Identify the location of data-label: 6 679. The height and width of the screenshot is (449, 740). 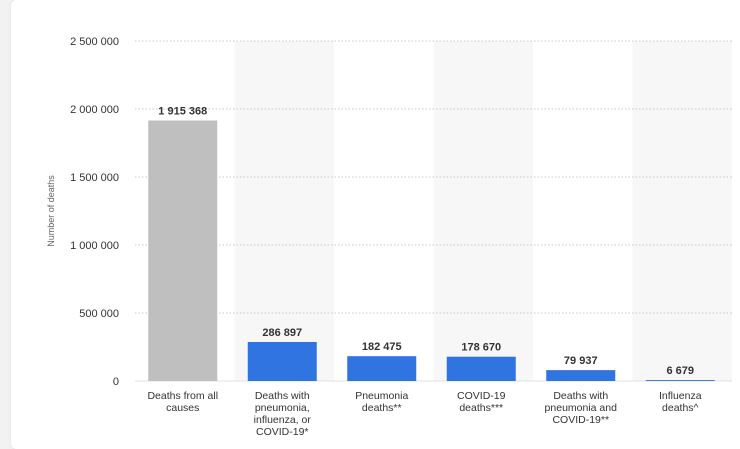
(680, 371).